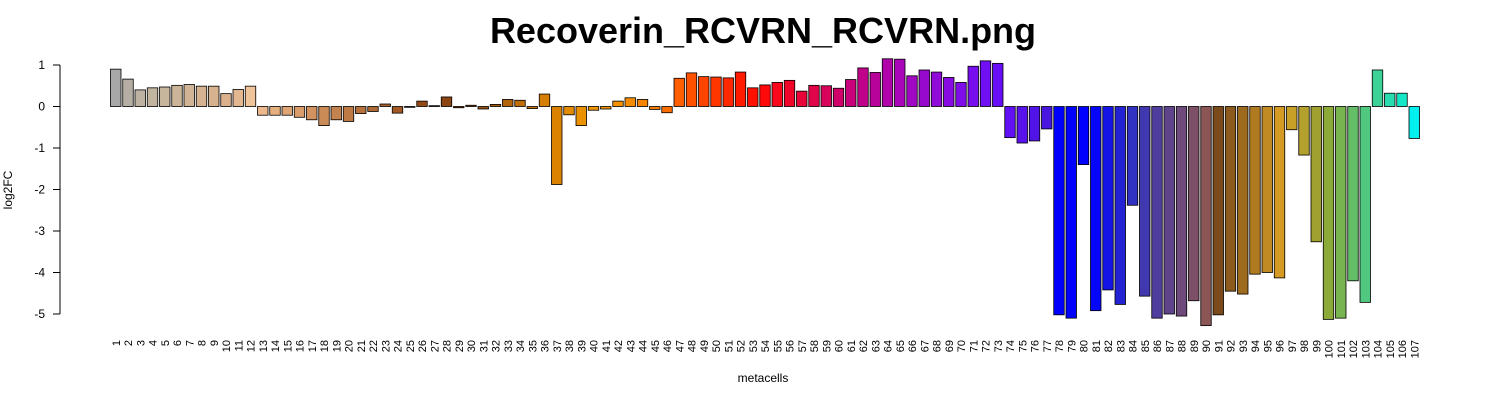  What do you see at coordinates (411, 346) in the screenshot?
I see `x-tick-label: 25` at bounding box center [411, 346].